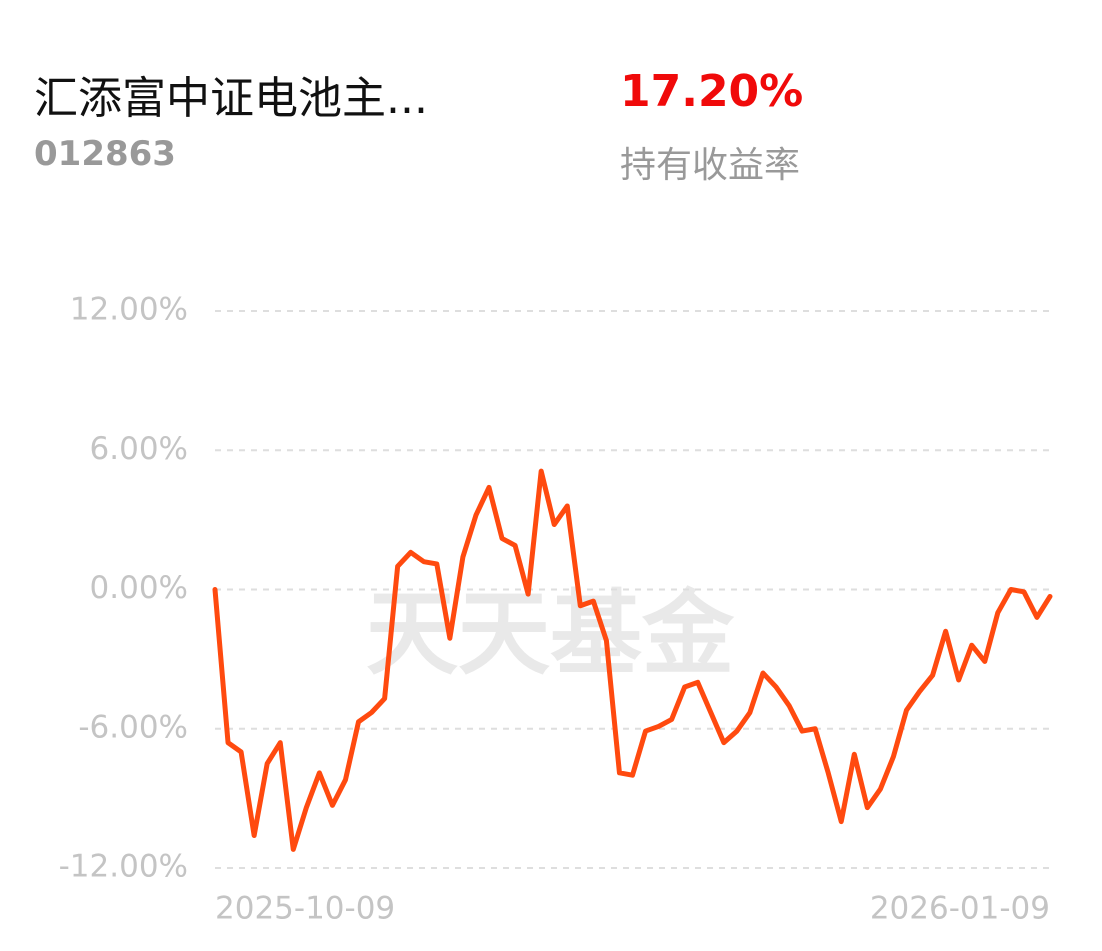 Image resolution: width=1102 pixels, height=951 pixels. I want to click on watermark: 天天基金, so click(550, 633).